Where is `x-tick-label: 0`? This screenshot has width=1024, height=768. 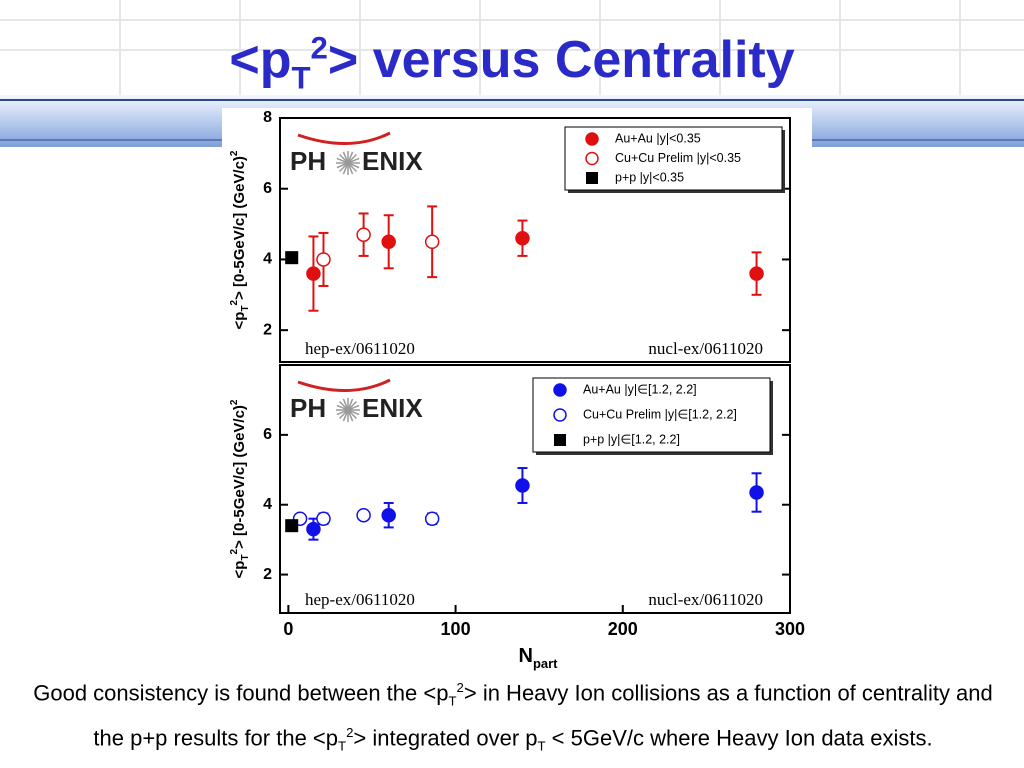 x-tick-label: 0 is located at coordinates (288, 629).